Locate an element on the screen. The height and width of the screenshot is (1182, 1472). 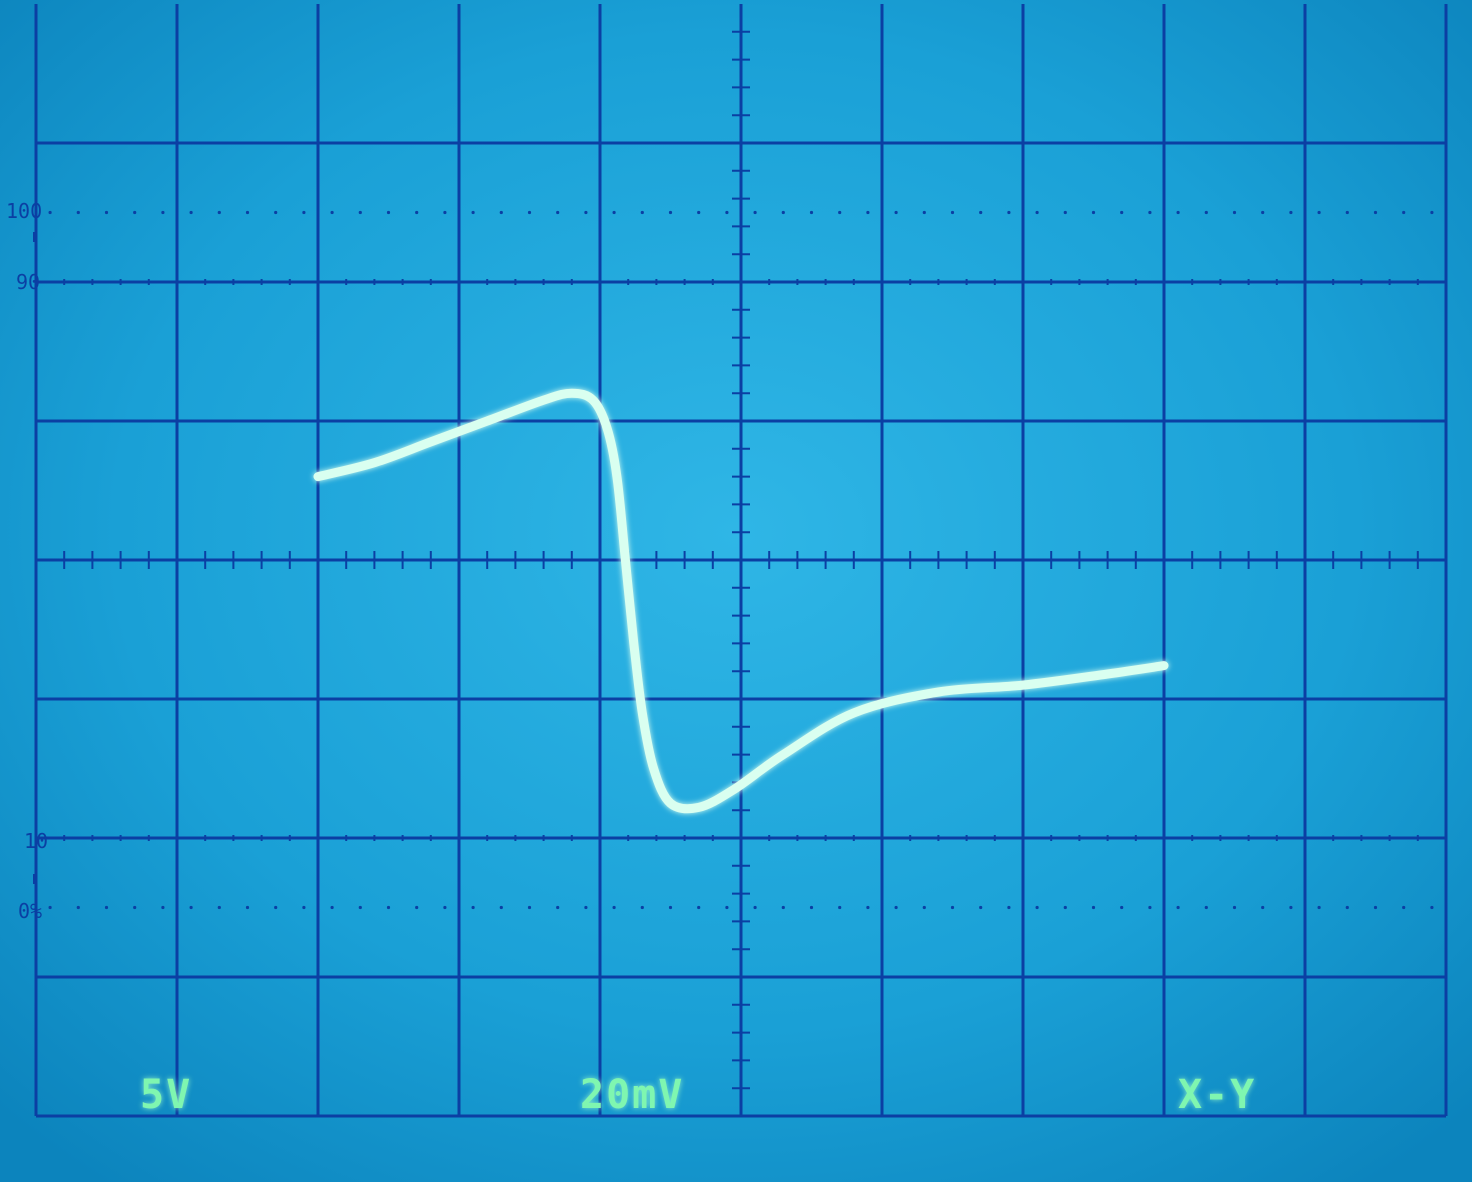
ch2-volts-per-div-readout: 20mV is located at coordinates (632, 1095).